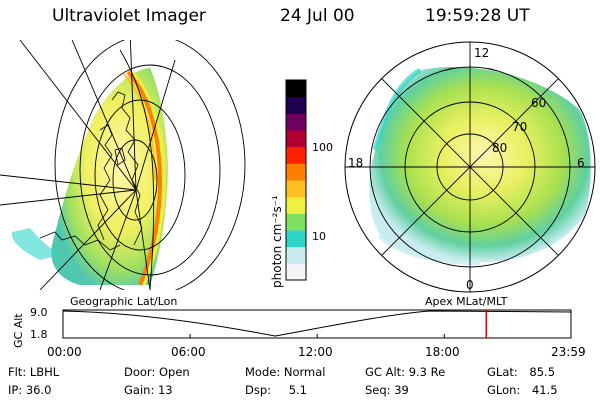  What do you see at coordinates (174, 372) in the screenshot?
I see `door-value: Open` at bounding box center [174, 372].